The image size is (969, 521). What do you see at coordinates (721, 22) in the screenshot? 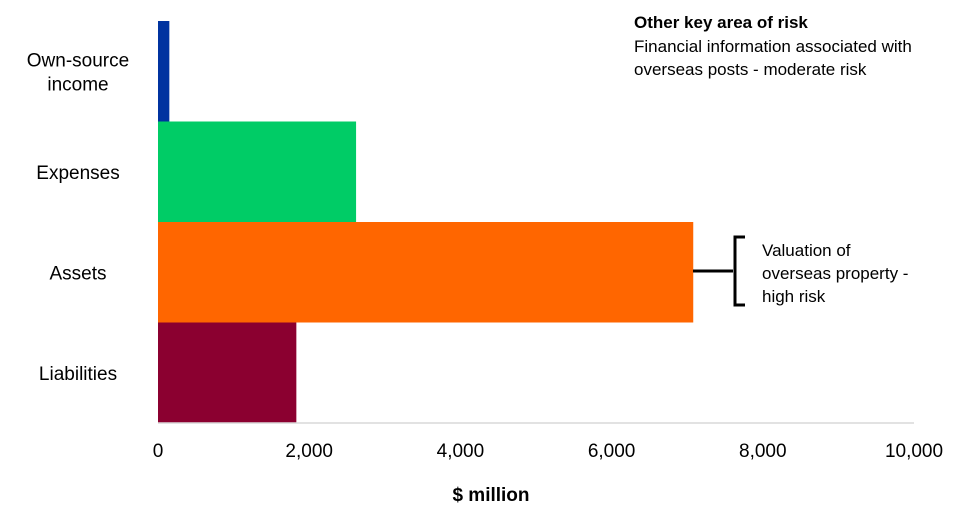
I see `key-risk-title: Other key area of risk` at bounding box center [721, 22].